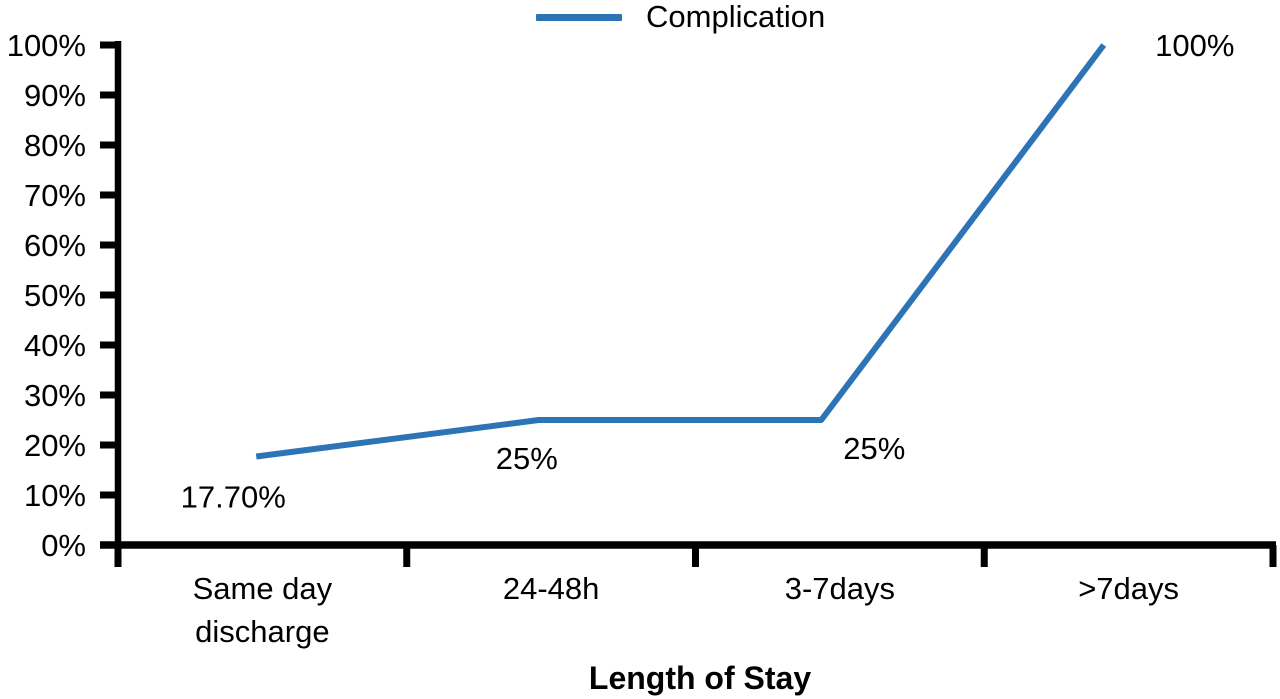  I want to click on y-tick-label: 0%, so click(63, 545).